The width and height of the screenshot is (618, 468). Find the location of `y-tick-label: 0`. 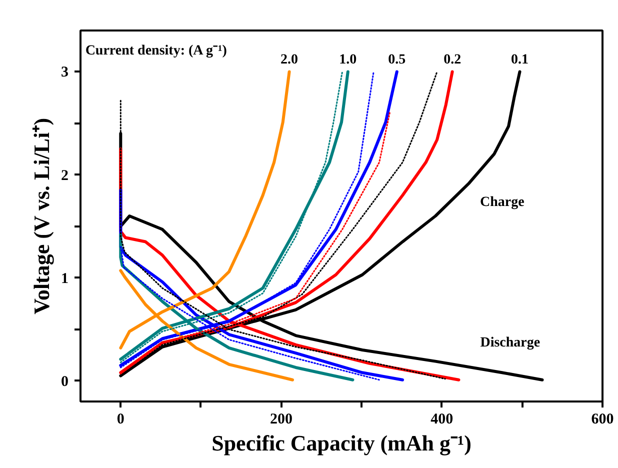

y-tick-label: 0 is located at coordinates (64, 382).